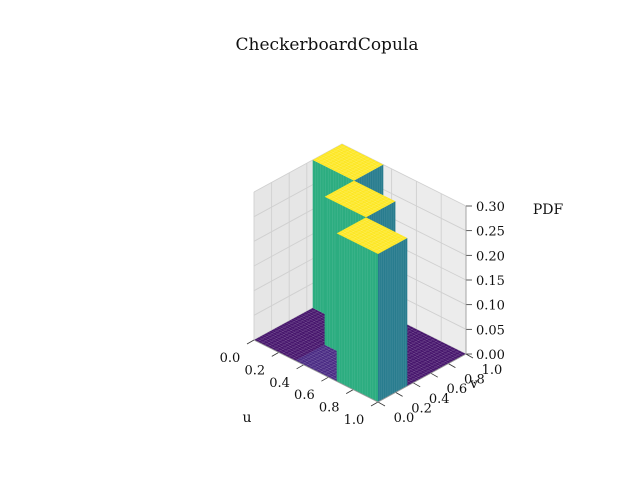  What do you see at coordinates (404, 418) in the screenshot?
I see `y-tick-label: 0.0` at bounding box center [404, 418].